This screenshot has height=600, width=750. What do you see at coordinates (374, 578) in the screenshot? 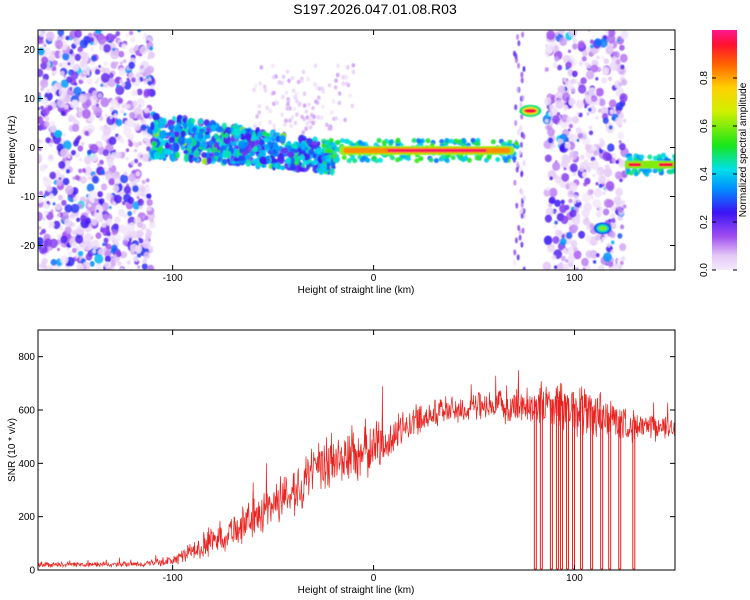
I see `x-tick-label: 0` at bounding box center [374, 578].